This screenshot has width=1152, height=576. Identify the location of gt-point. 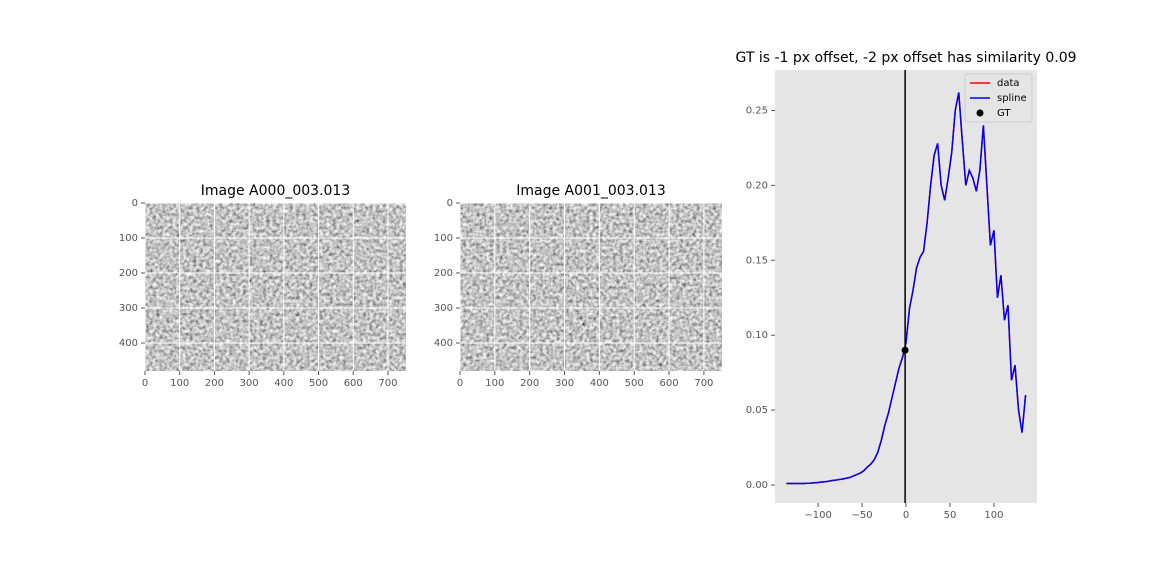
(905, 350).